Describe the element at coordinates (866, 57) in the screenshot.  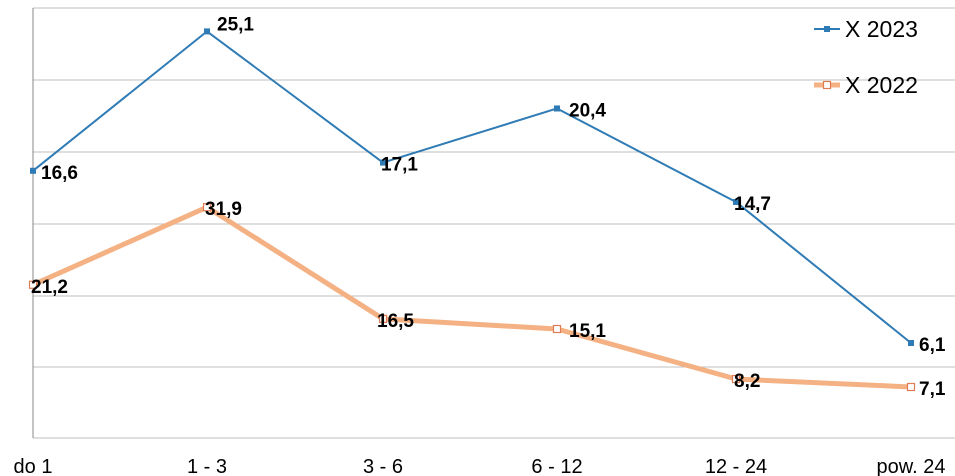
I see `legend: X 2023 X 2022` at that location.